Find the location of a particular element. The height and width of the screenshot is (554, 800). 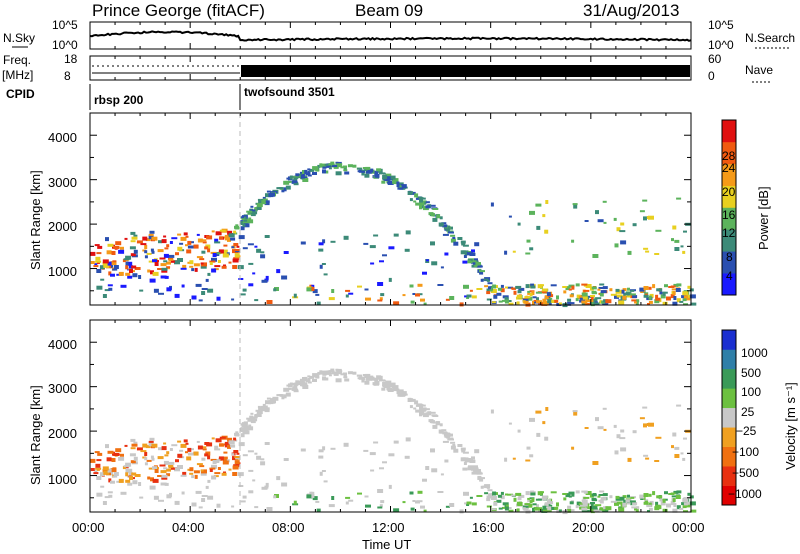

power-ytick-2000: 2000 is located at coordinates (62, 226).